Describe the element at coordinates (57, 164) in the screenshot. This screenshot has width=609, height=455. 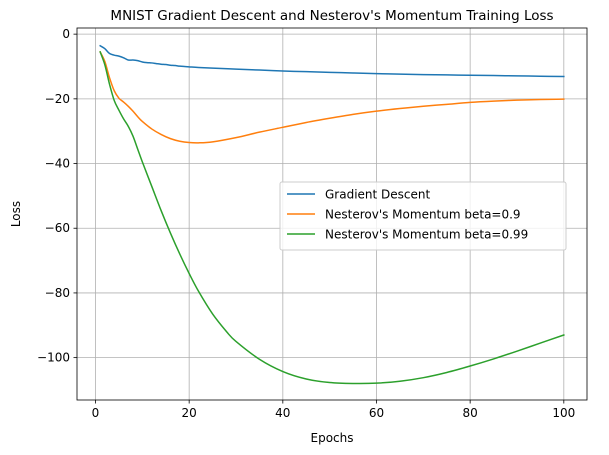
I see `y-tick-label: −40` at that location.